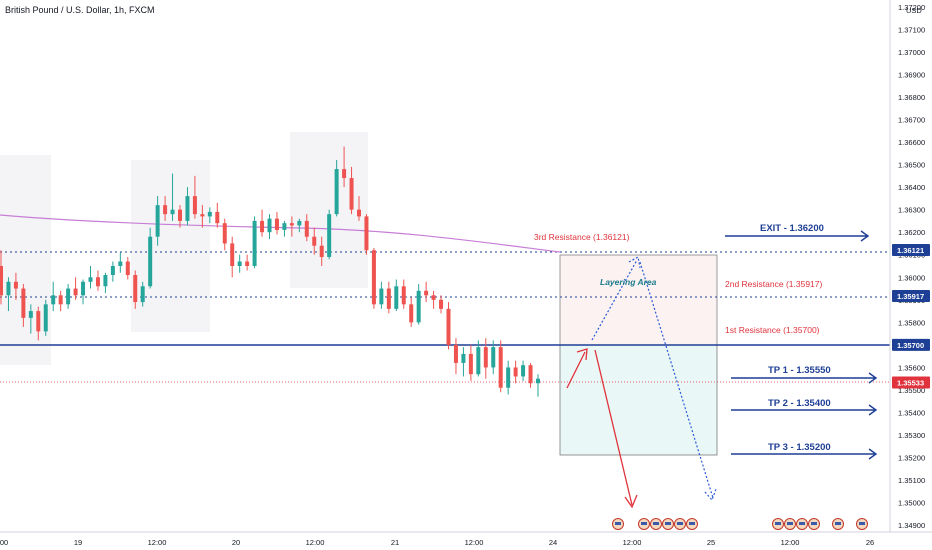 This screenshot has width=932, height=550. I want to click on projection-up-arrow, so click(576, 370).